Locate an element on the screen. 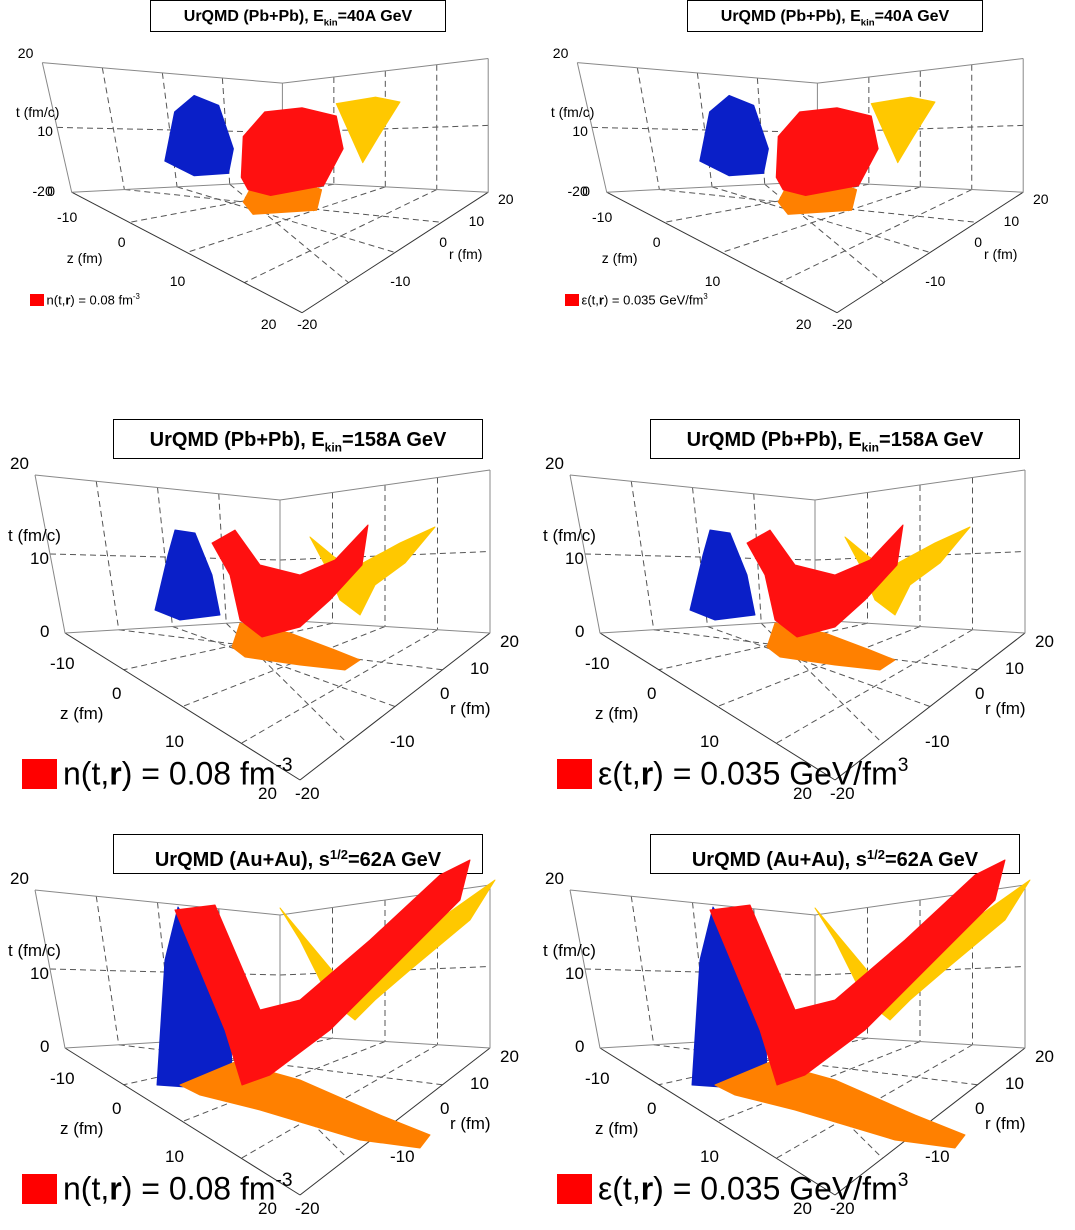  plot-title: UrQMD (Pb+Pb), Ekin=40A GeV is located at coordinates (298, 16).